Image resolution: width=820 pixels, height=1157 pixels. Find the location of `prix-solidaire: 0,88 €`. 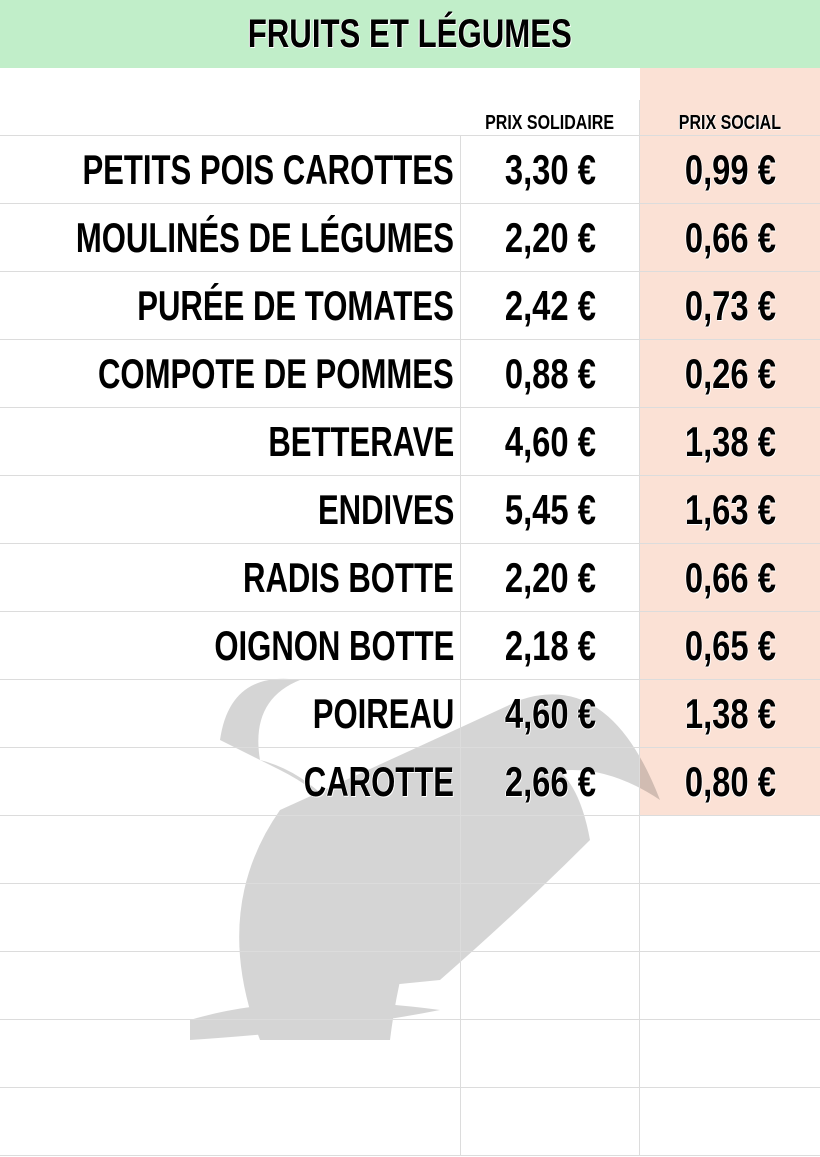

prix-solidaire: 0,88 € is located at coordinates (550, 373).